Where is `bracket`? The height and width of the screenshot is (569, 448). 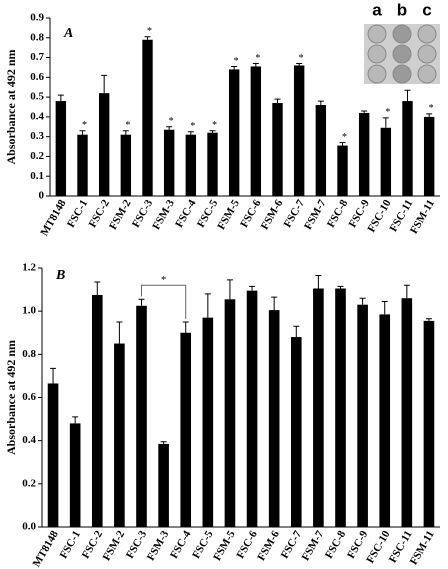
bracket is located at coordinates (164, 301).